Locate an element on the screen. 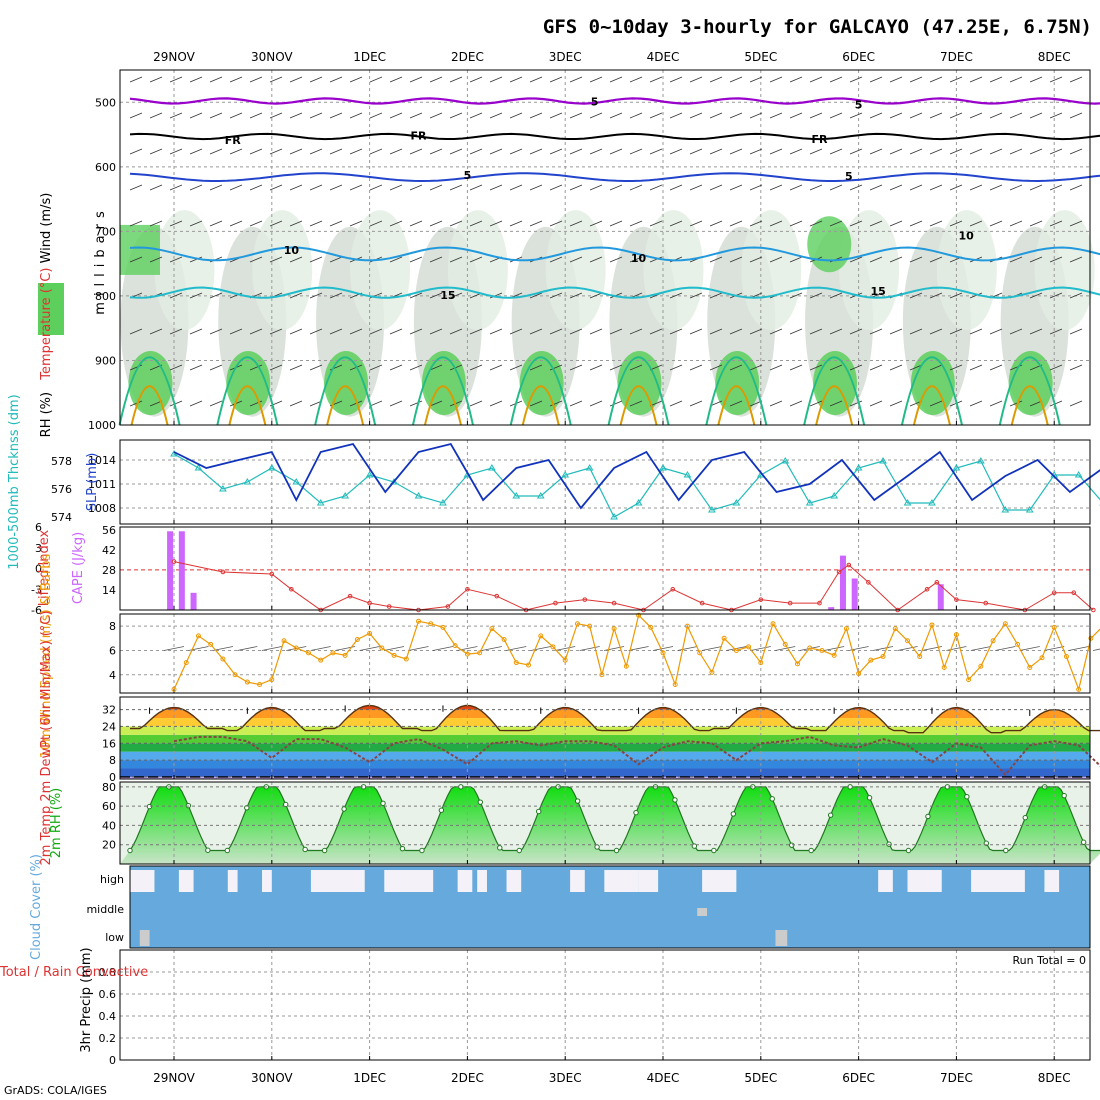 Image resolution: width=1100 pixels, height=1100 pixels. rh-tick-label: 20 is located at coordinates (109, 845).